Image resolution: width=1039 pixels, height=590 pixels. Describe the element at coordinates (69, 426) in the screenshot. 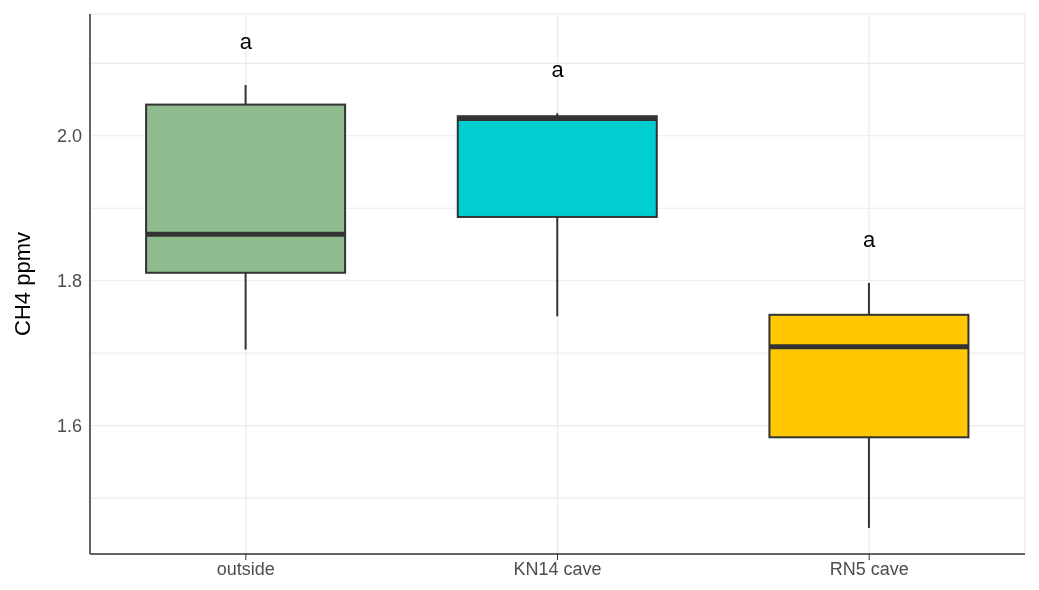

I see `y-tick-label: 1.6` at that location.